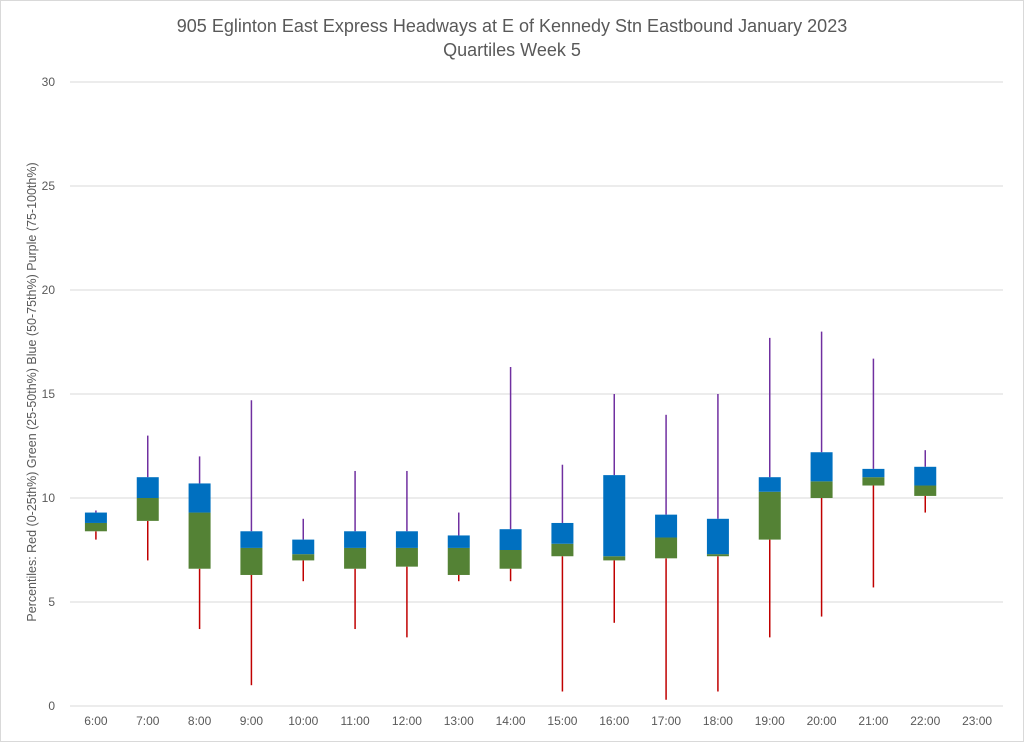  I want to click on y-tick-labels: 0 5 10 15 20 25 30, so click(49, 394).